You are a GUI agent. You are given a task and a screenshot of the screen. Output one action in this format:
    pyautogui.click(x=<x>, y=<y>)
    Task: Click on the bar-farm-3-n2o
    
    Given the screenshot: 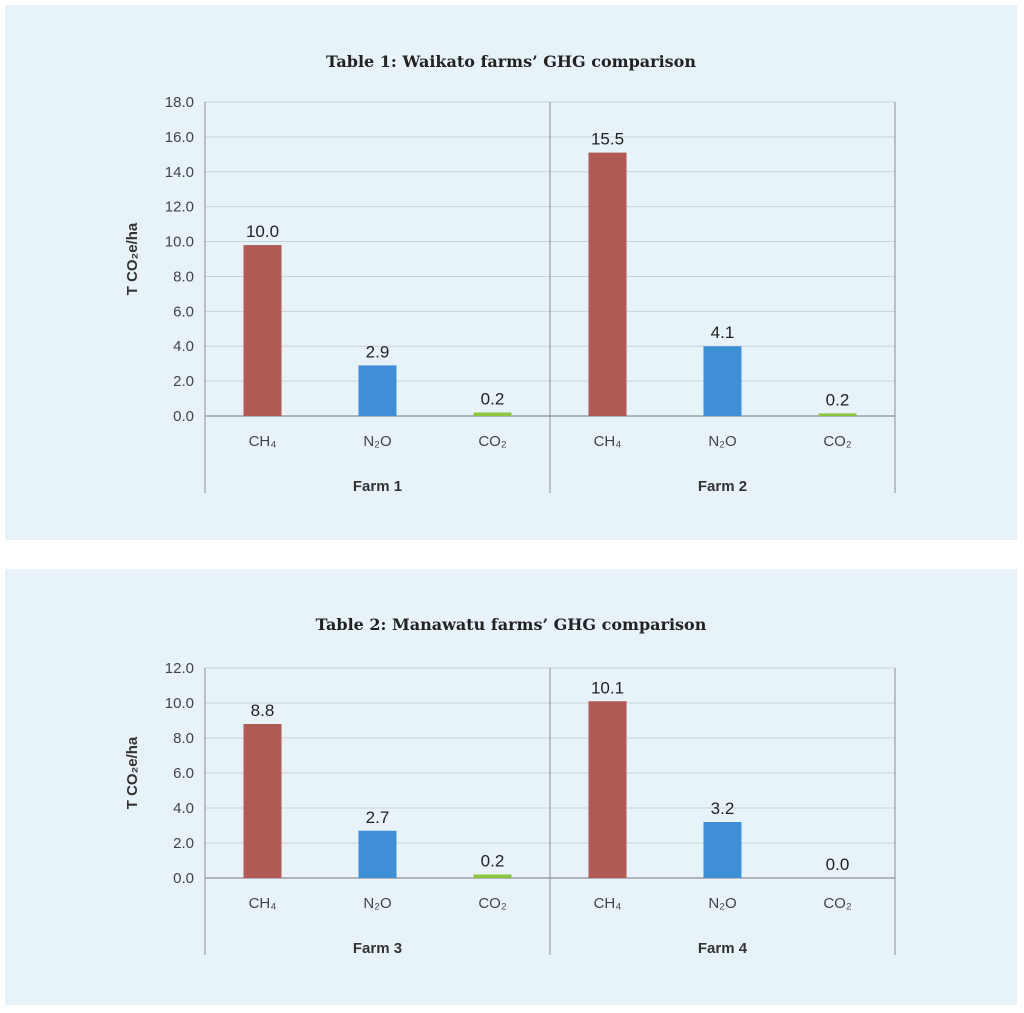 What is the action you would take?
    pyautogui.click(x=377, y=854)
    